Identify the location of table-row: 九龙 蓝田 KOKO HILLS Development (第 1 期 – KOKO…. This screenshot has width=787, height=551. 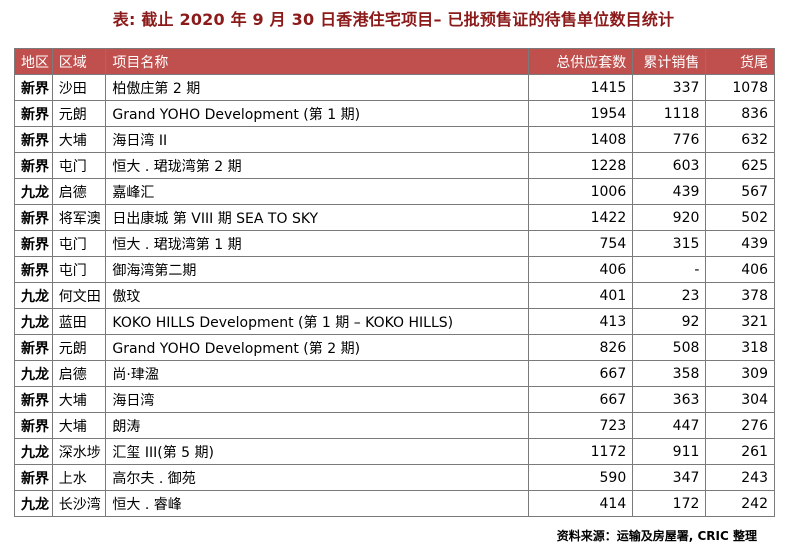
(394, 321).